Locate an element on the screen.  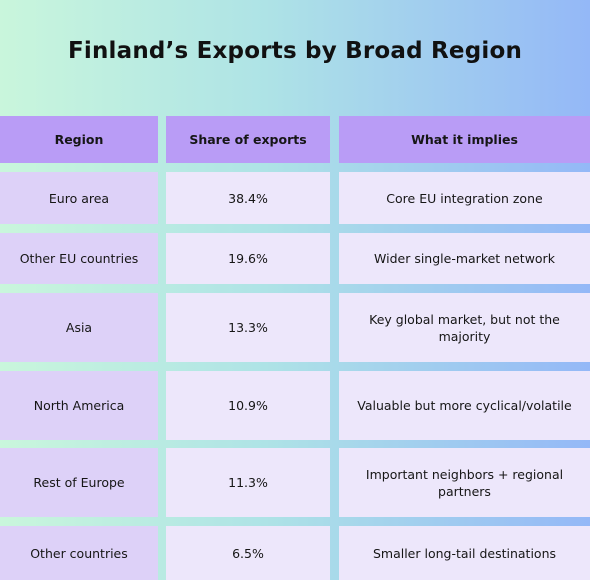
table-cell: 11.3% is located at coordinates (248, 482).